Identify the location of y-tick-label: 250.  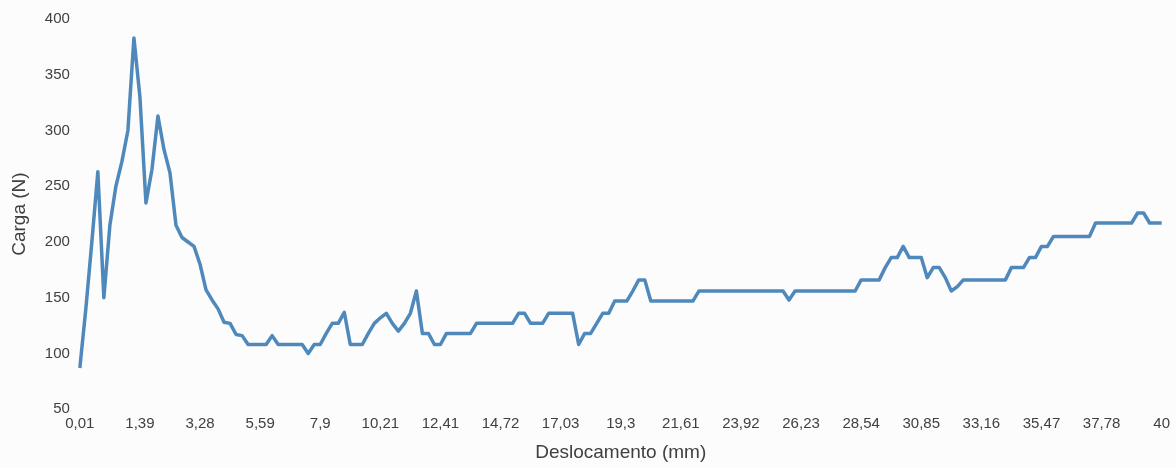
(57, 185).